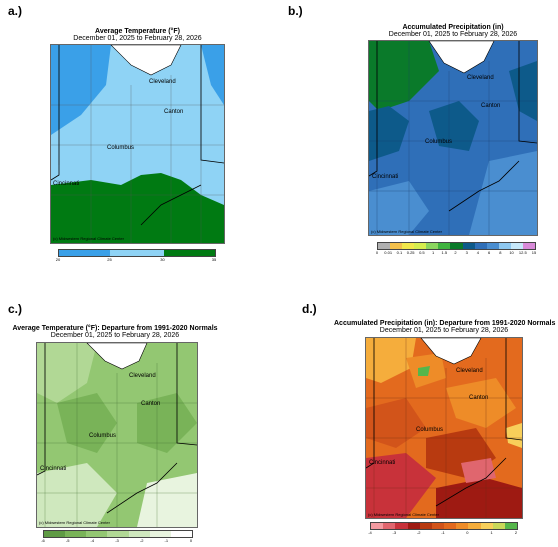  Describe the element at coordinates (109, 259) in the screenshot. I see `legend-tick: 25` at that location.